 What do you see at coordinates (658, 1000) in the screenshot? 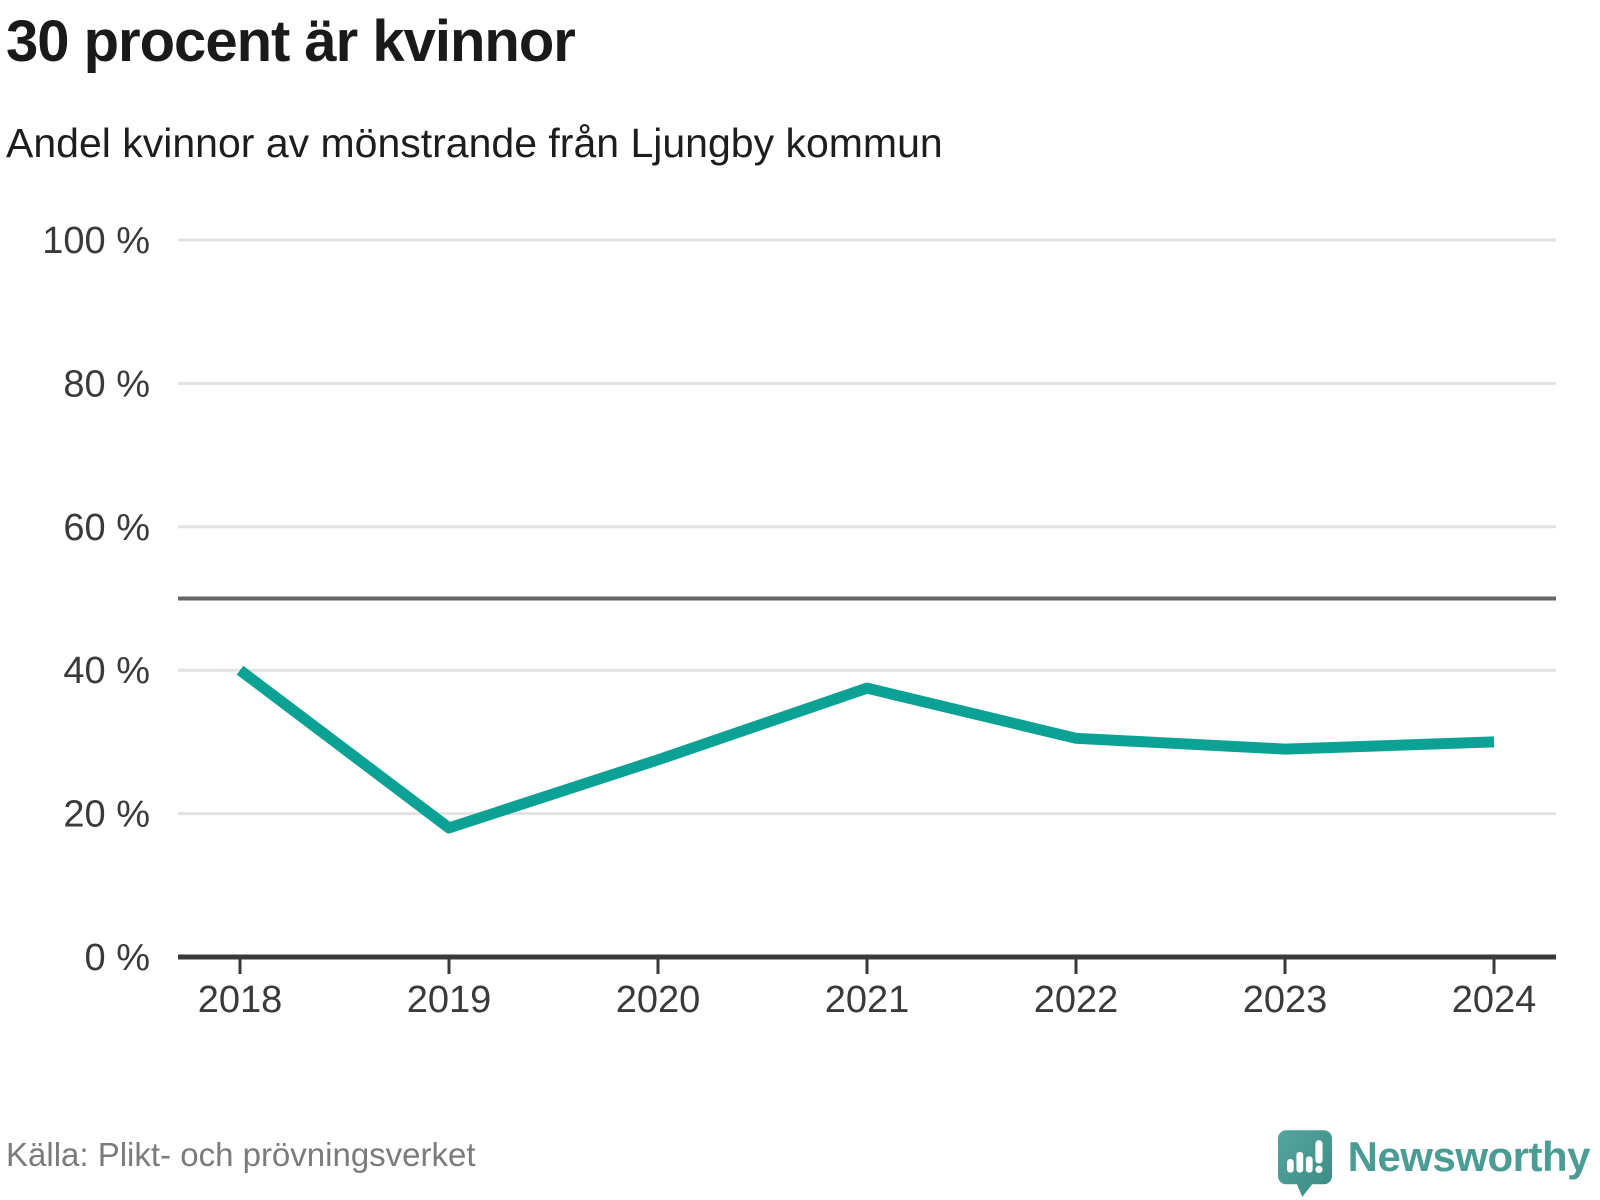
I see `x-tick-label: 2020` at bounding box center [658, 1000].